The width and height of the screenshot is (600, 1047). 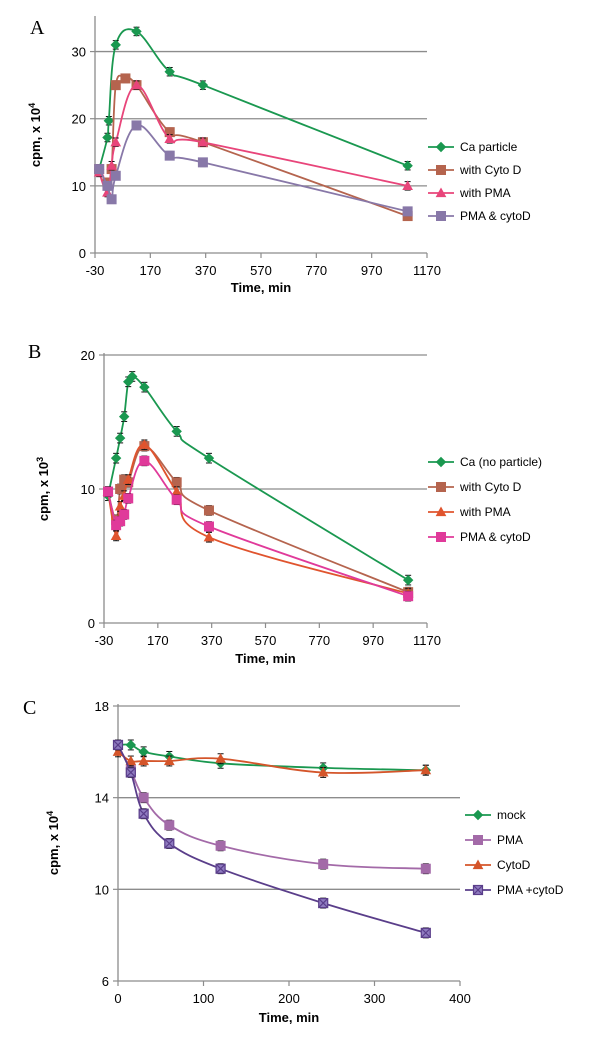 What do you see at coordinates (498, 865) in the screenshot?
I see `legend-item: CytoD` at bounding box center [498, 865].